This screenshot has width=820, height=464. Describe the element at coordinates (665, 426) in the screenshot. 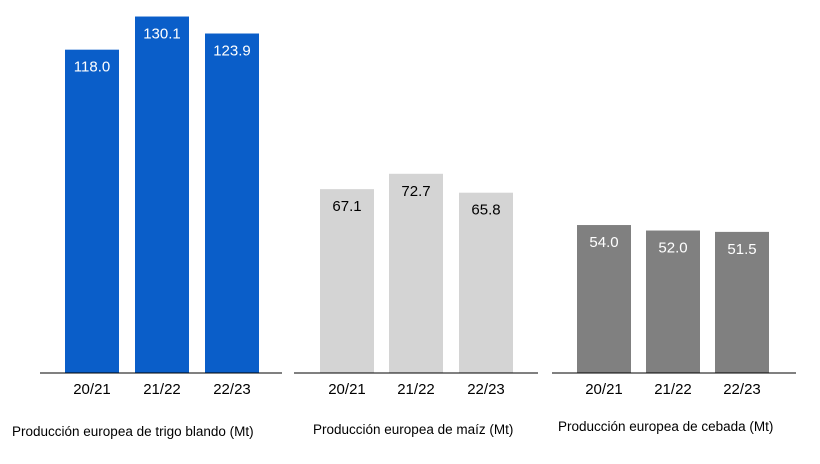

I see `chart-caption: Producción europea de cebada (Mt)` at that location.